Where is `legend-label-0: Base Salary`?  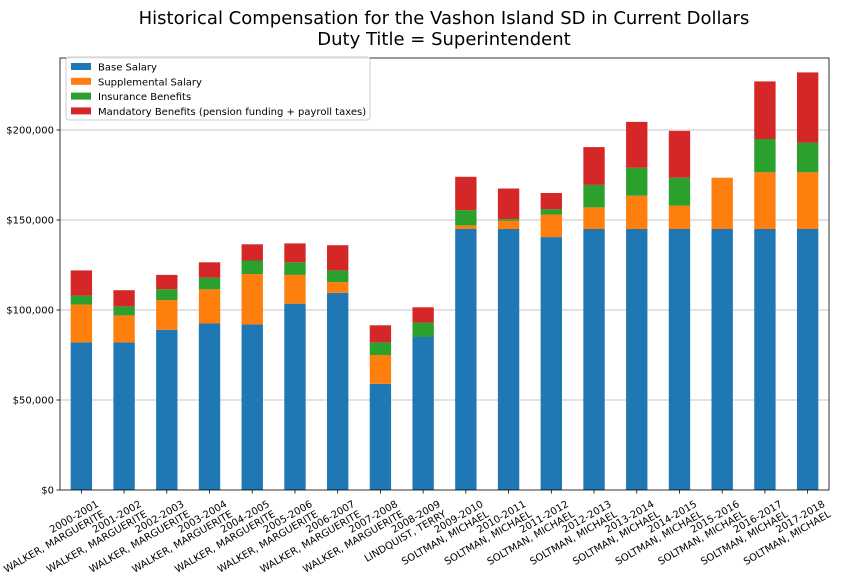
legend-label-0: Base Salary is located at coordinates (127, 68).